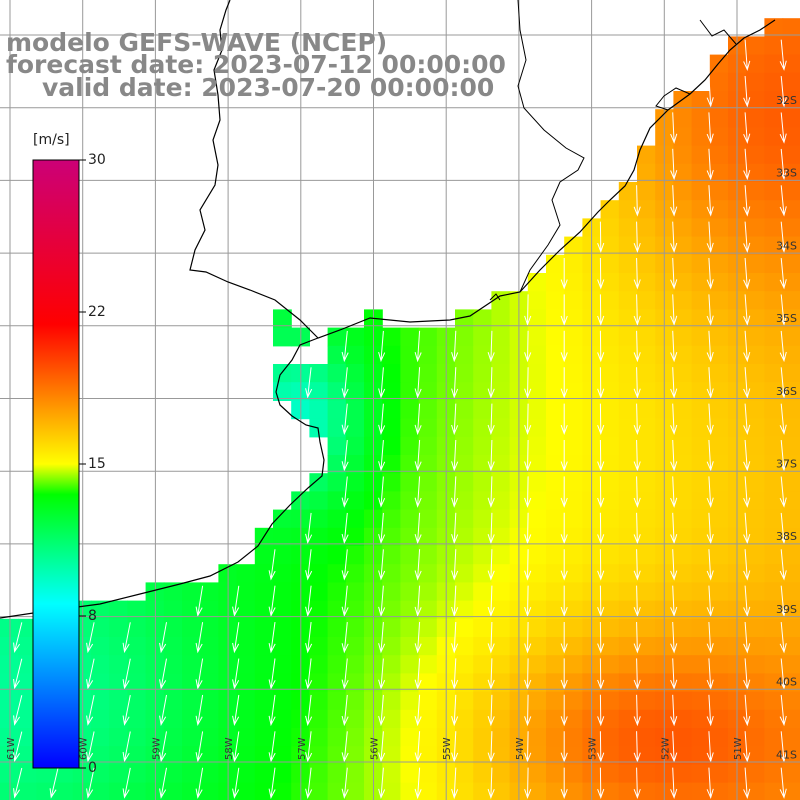  I want to click on latitude-label: 33S, so click(786, 173).